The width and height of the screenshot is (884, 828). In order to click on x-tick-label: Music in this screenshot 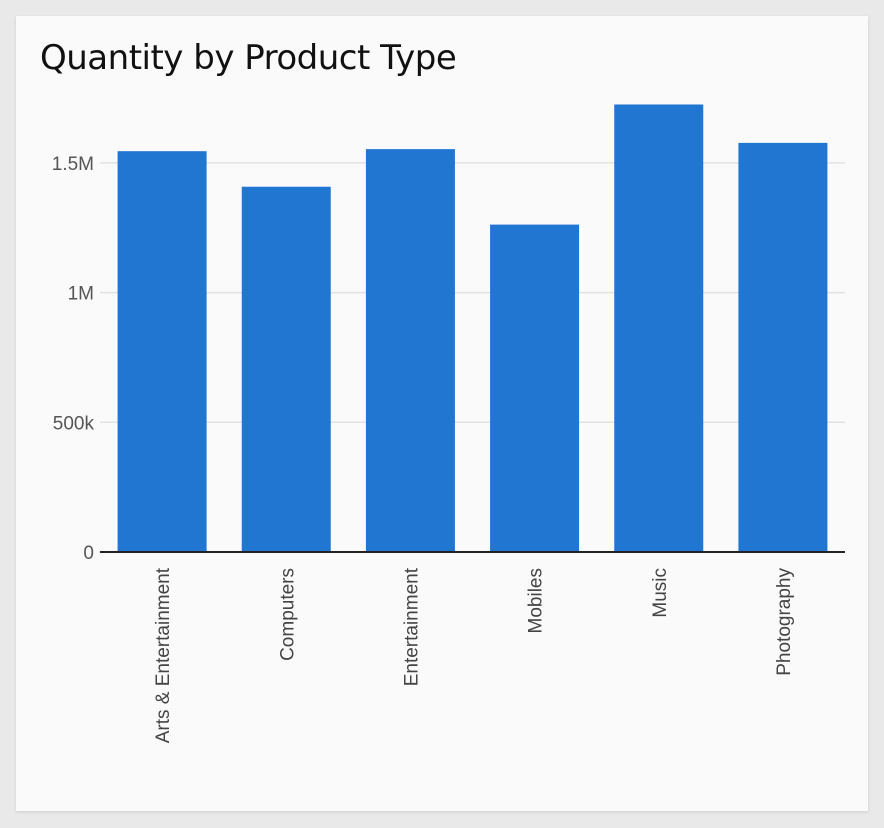, I will do `click(660, 593)`.